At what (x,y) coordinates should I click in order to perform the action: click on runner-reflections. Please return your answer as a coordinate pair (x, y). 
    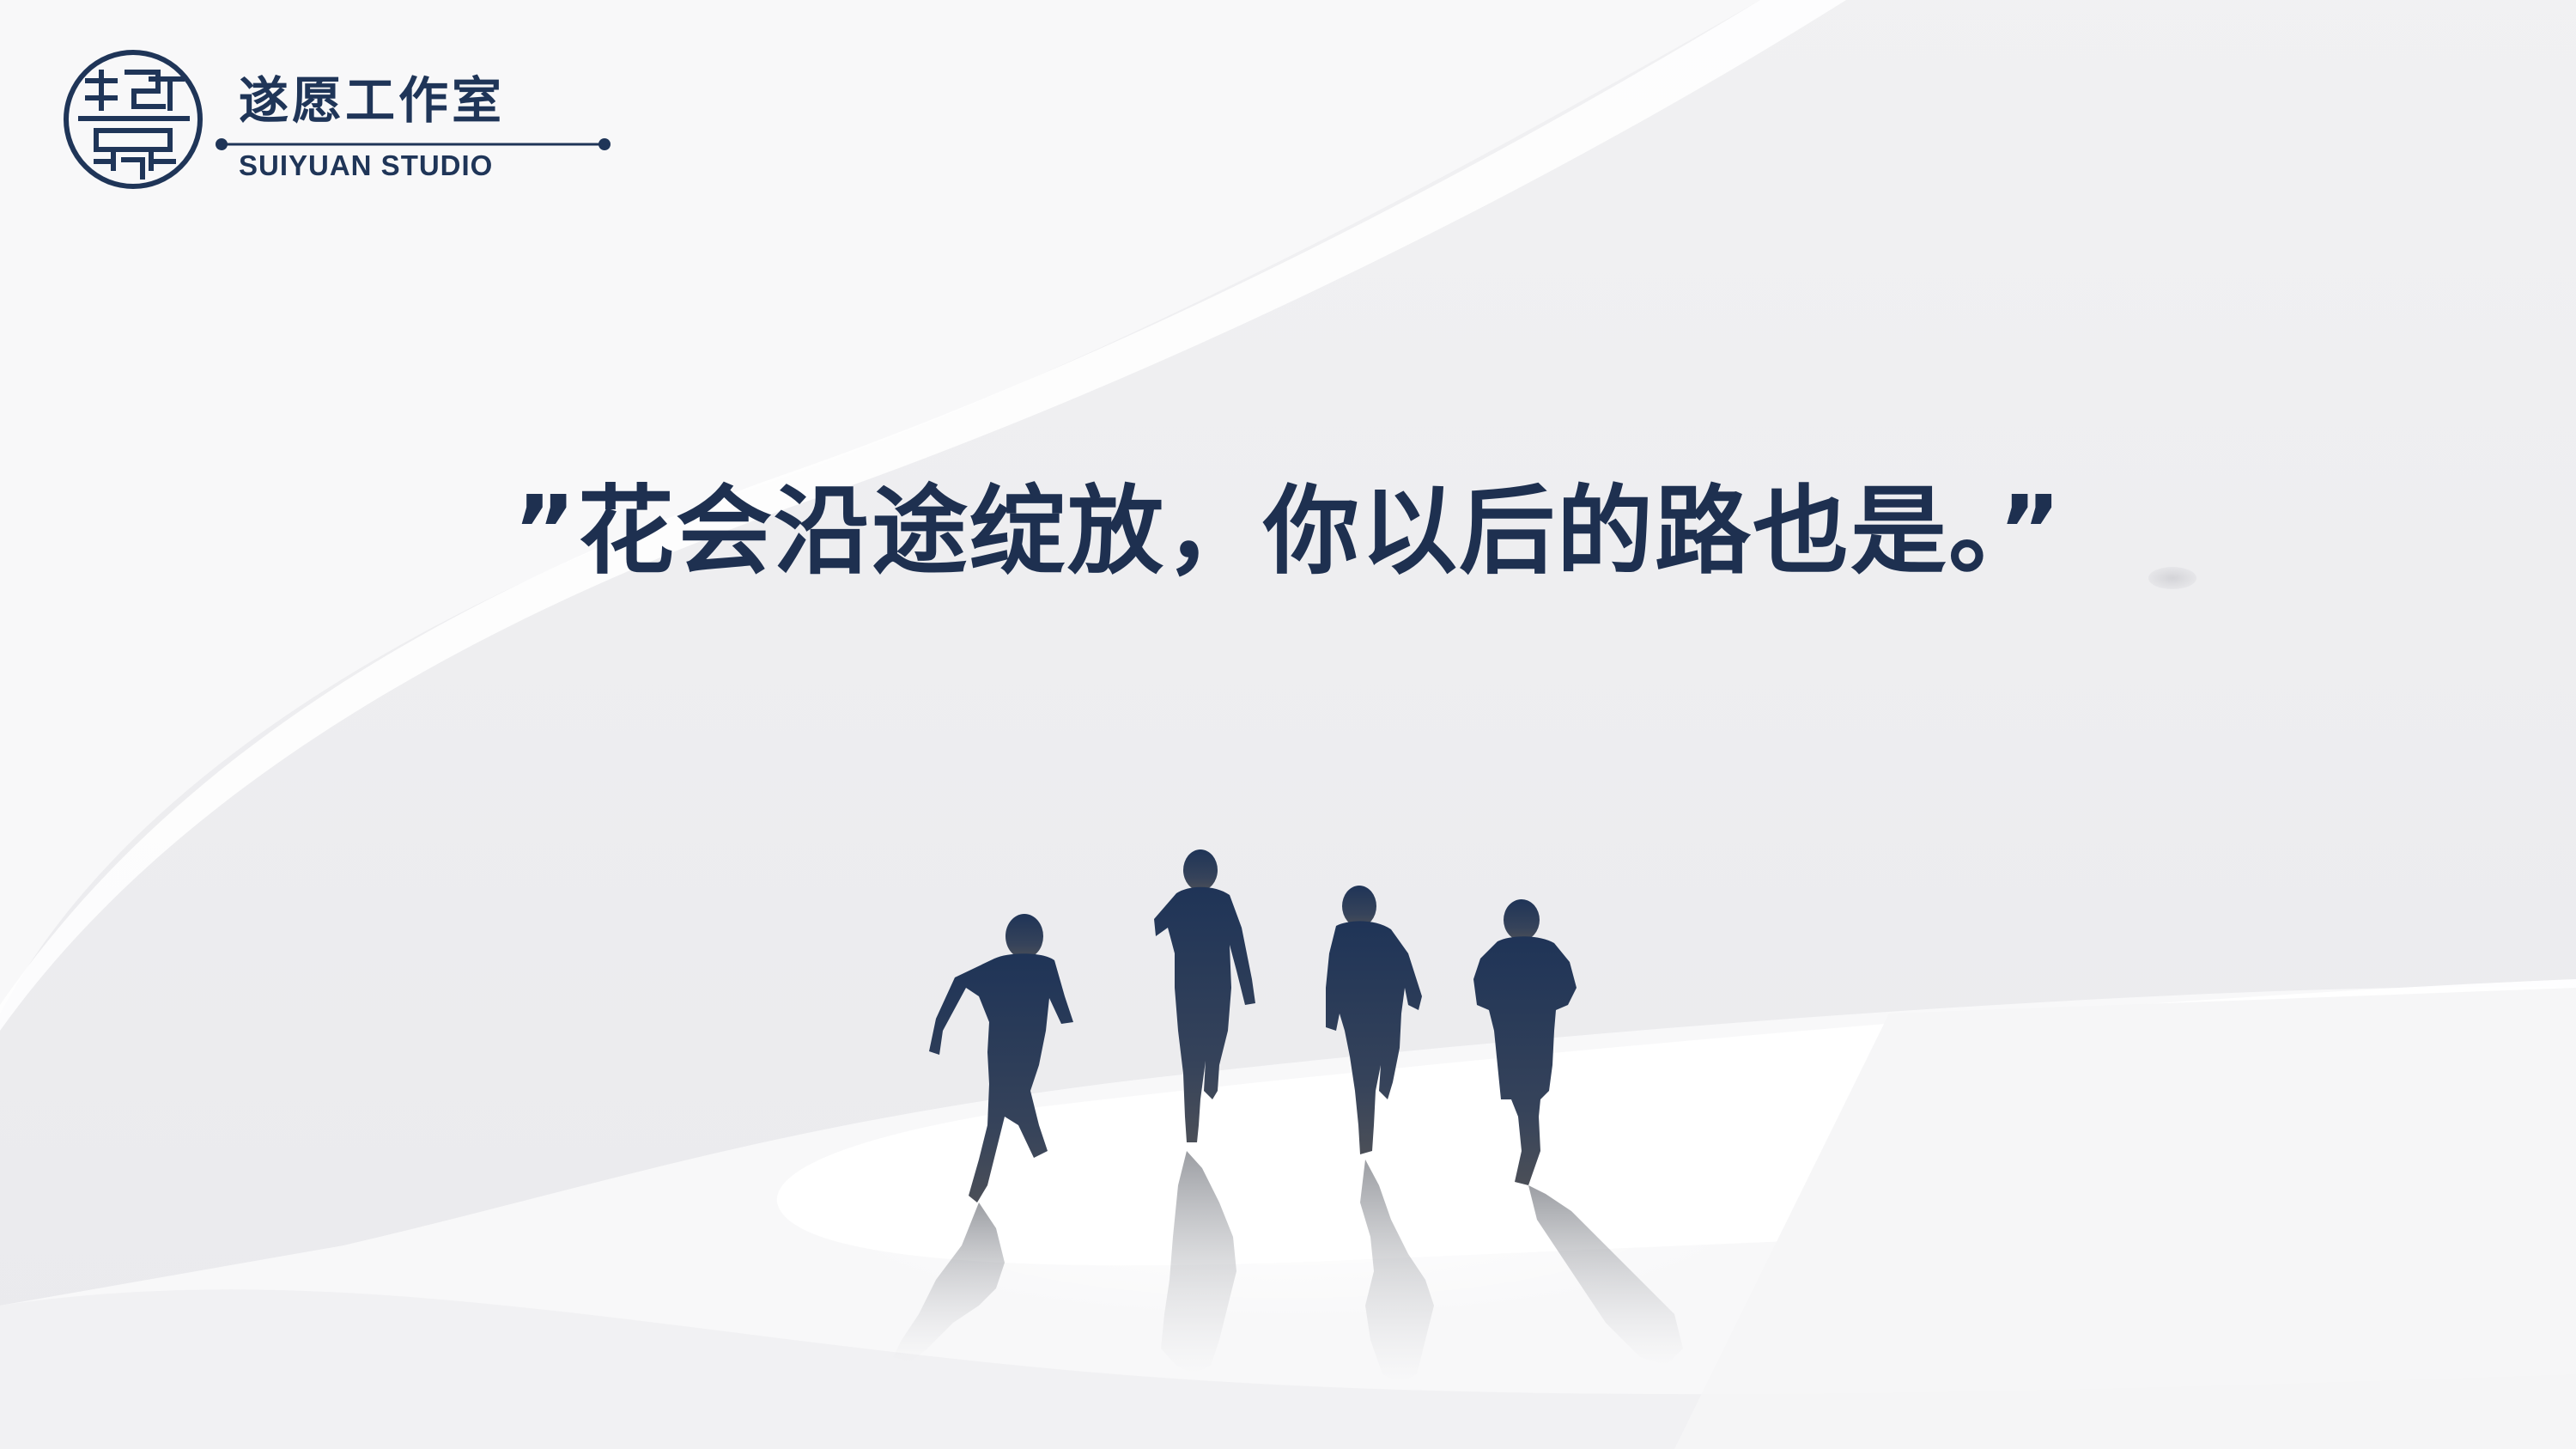
    Looking at the image, I should click on (1288, 1267).